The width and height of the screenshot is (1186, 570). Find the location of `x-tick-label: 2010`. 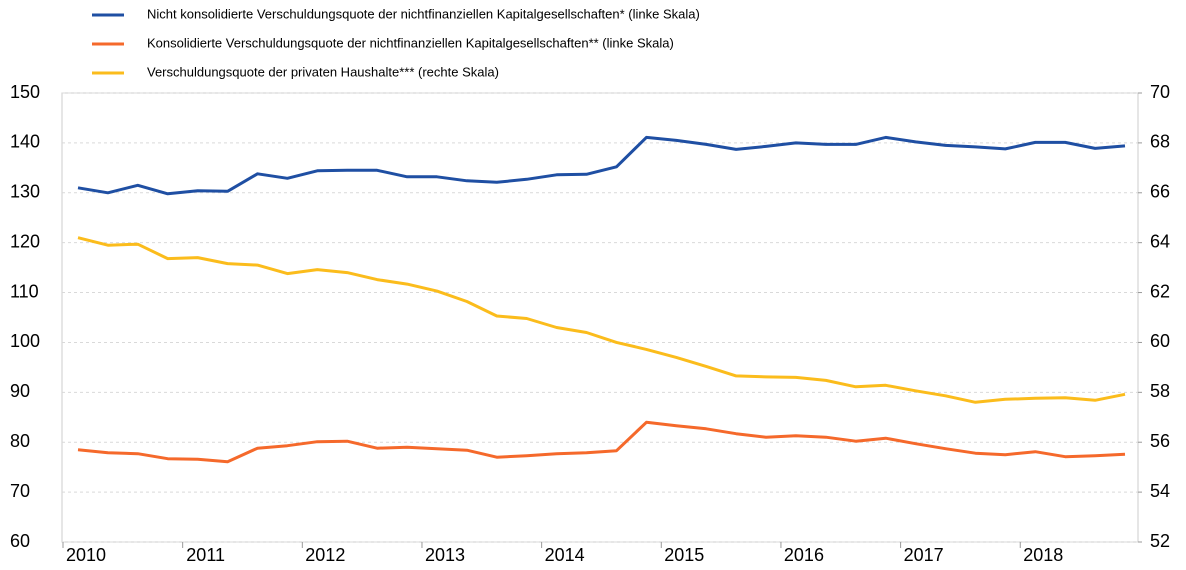

x-tick-label: 2010 is located at coordinates (86, 555).